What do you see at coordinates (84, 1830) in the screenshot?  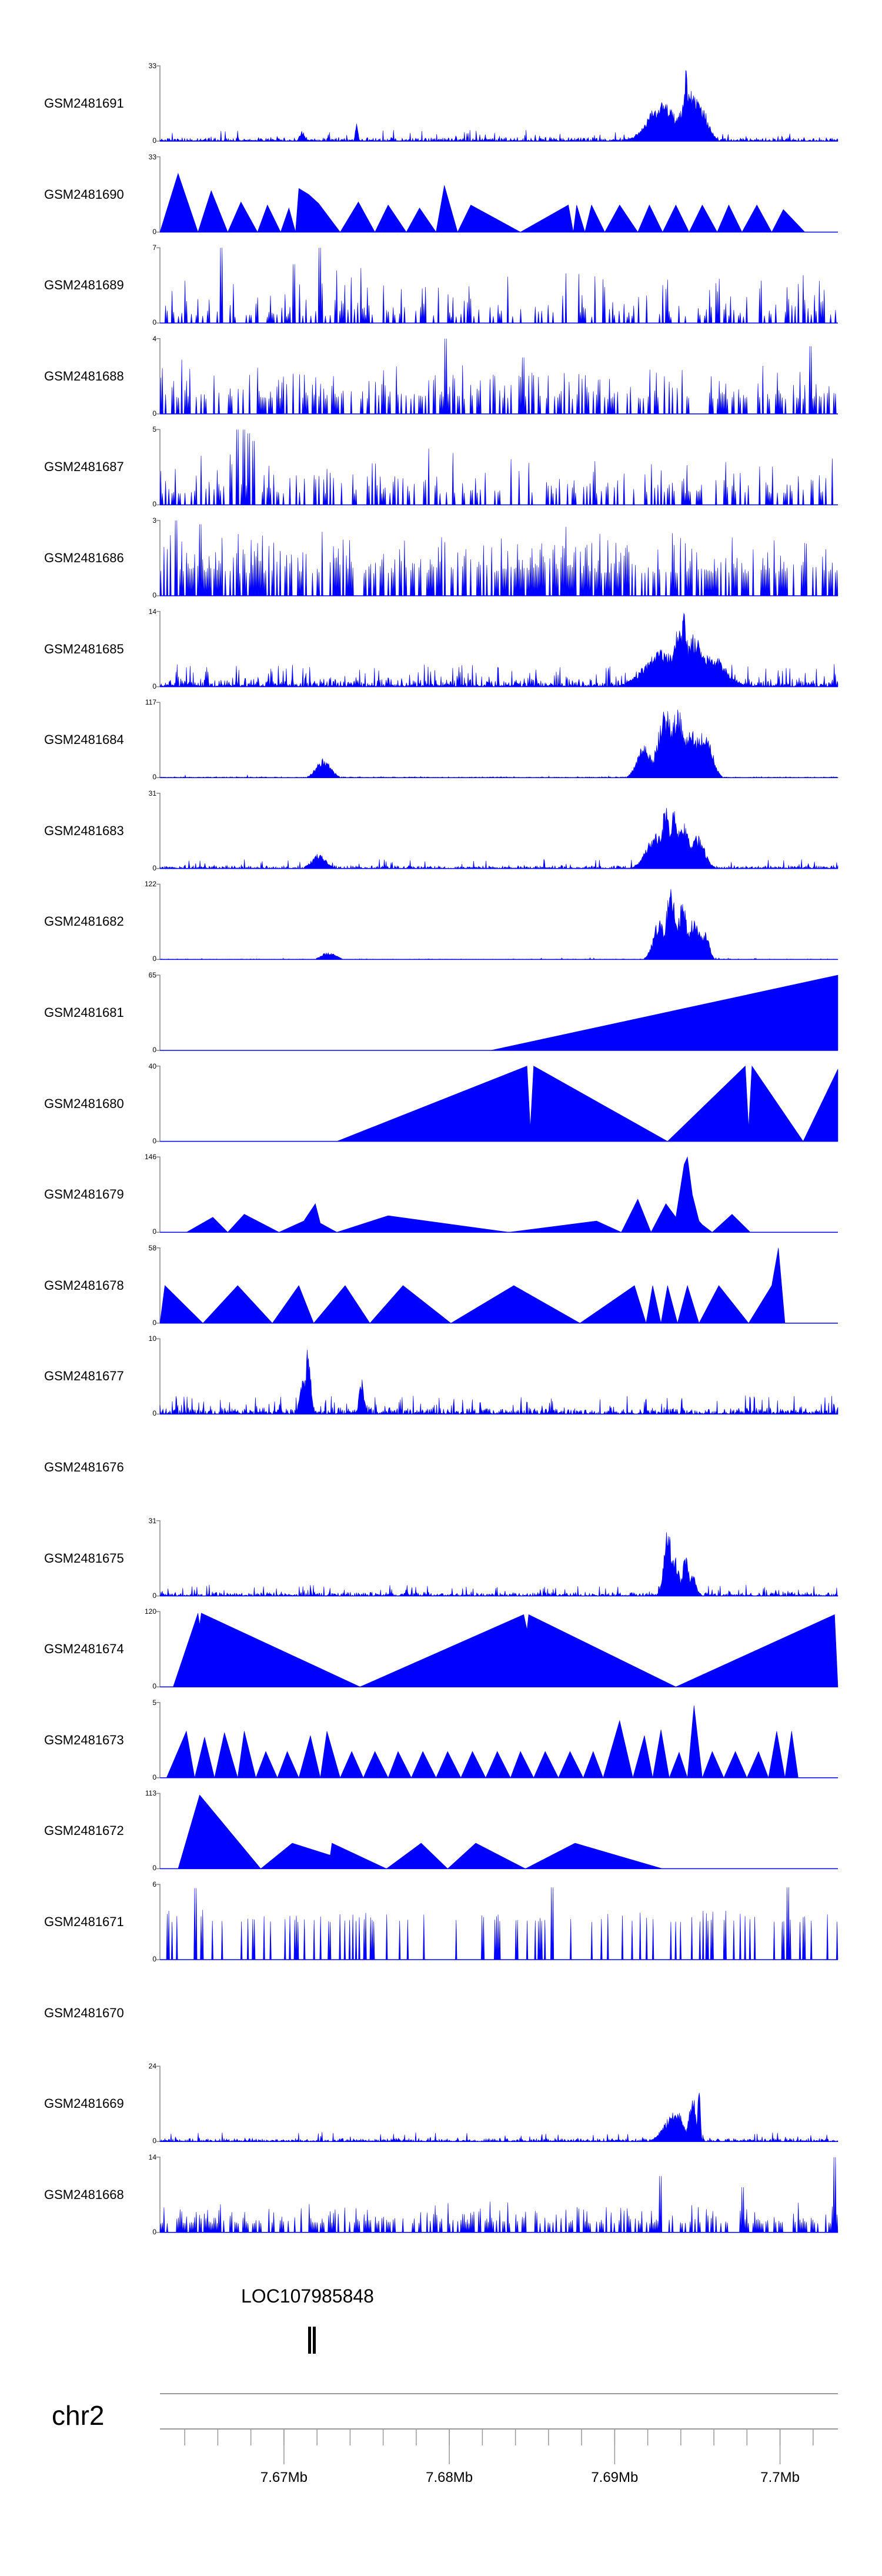 I see `track-label: GSM2481672` at bounding box center [84, 1830].